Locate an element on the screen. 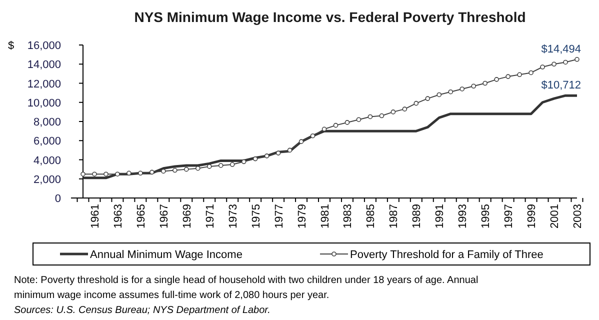  x-tick-label: 1987 is located at coordinates (394, 216).